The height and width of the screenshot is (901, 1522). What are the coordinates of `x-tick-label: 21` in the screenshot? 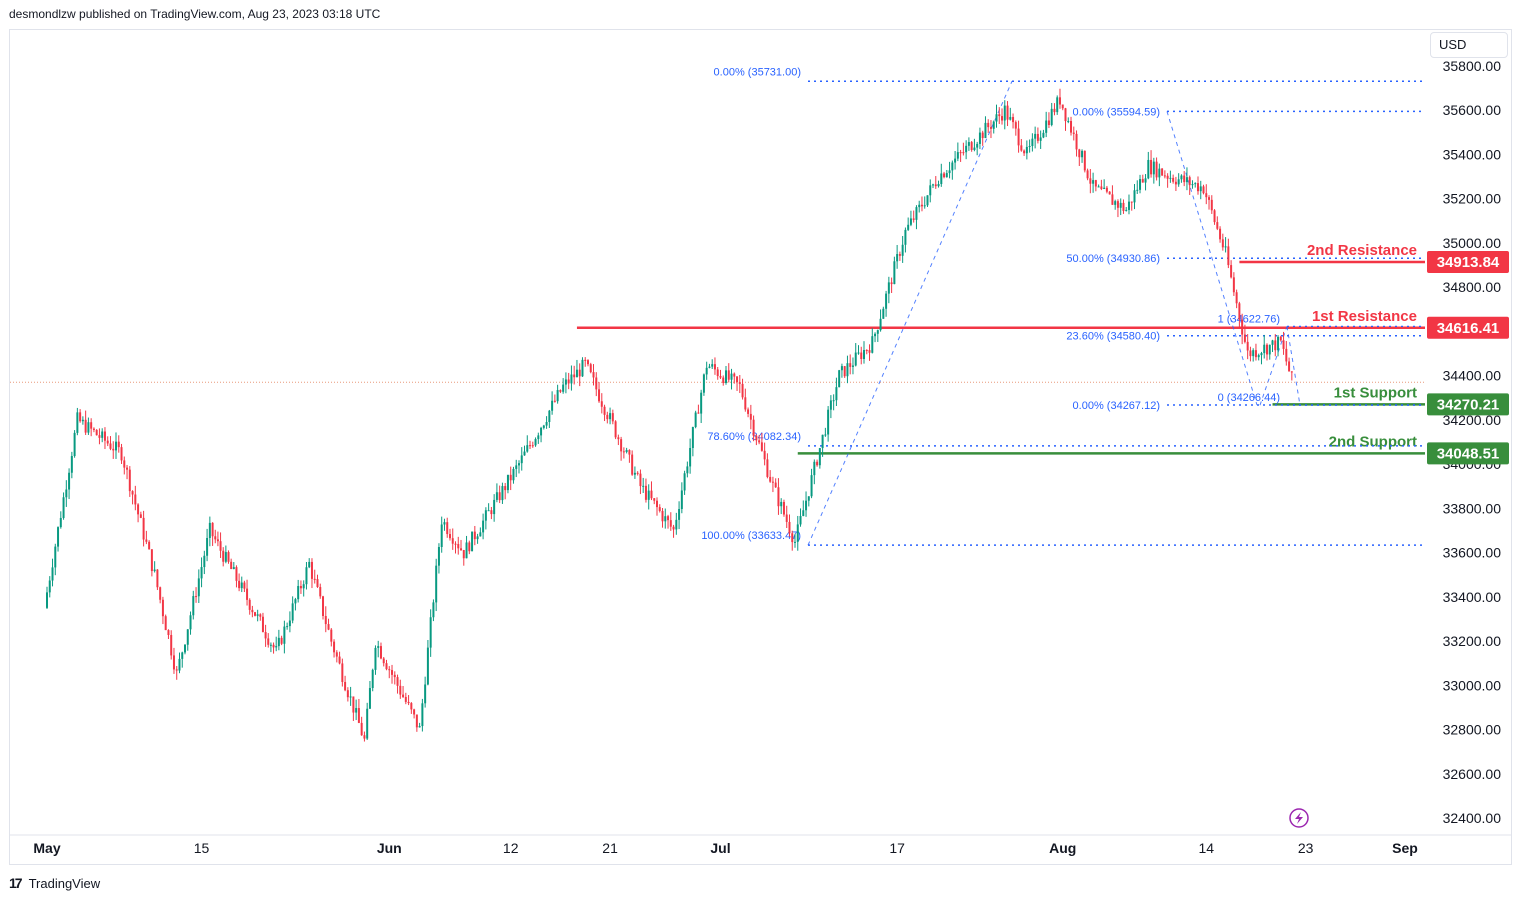 It's located at (610, 848).